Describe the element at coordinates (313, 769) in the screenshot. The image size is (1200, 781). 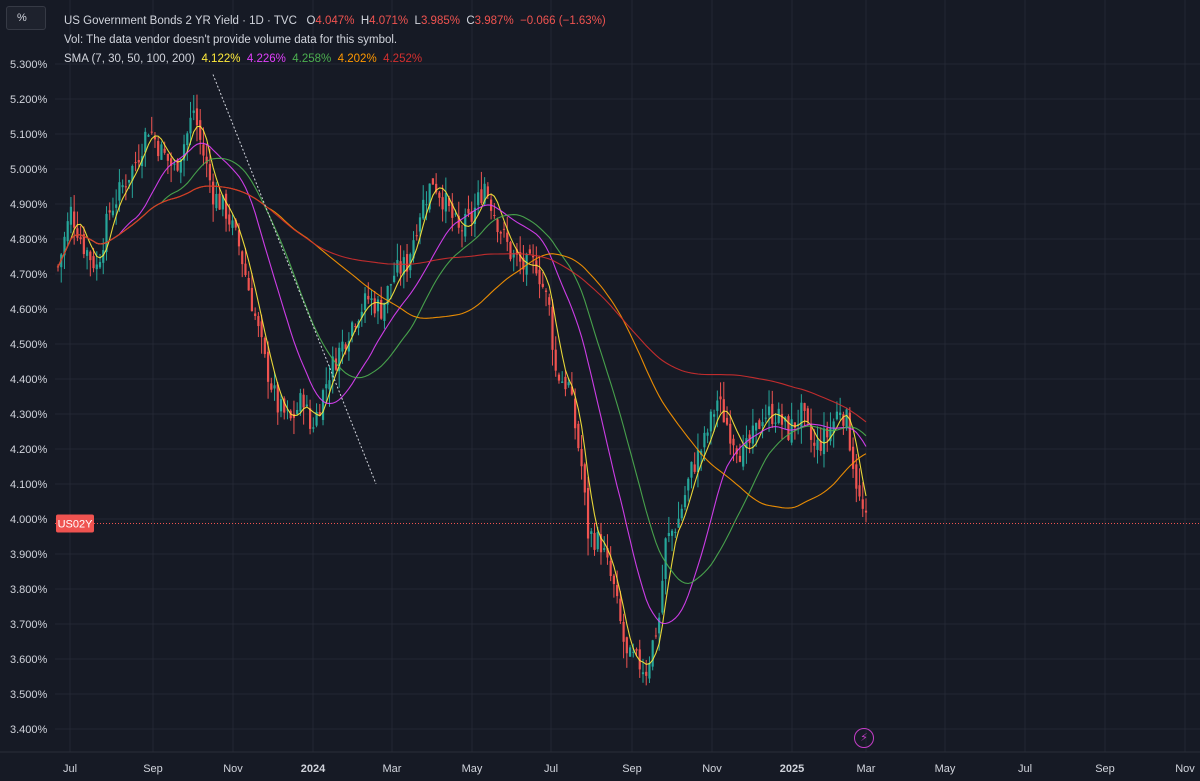
I see `x-tick-label: 2024` at that location.